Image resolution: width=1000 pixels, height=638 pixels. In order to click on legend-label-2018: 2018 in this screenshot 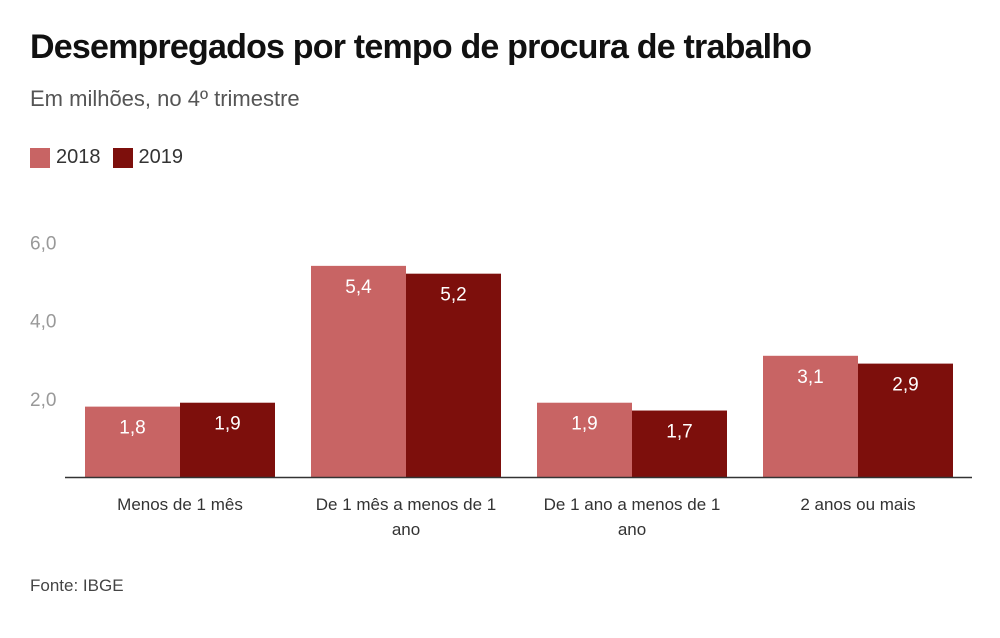, I will do `click(78, 157)`.